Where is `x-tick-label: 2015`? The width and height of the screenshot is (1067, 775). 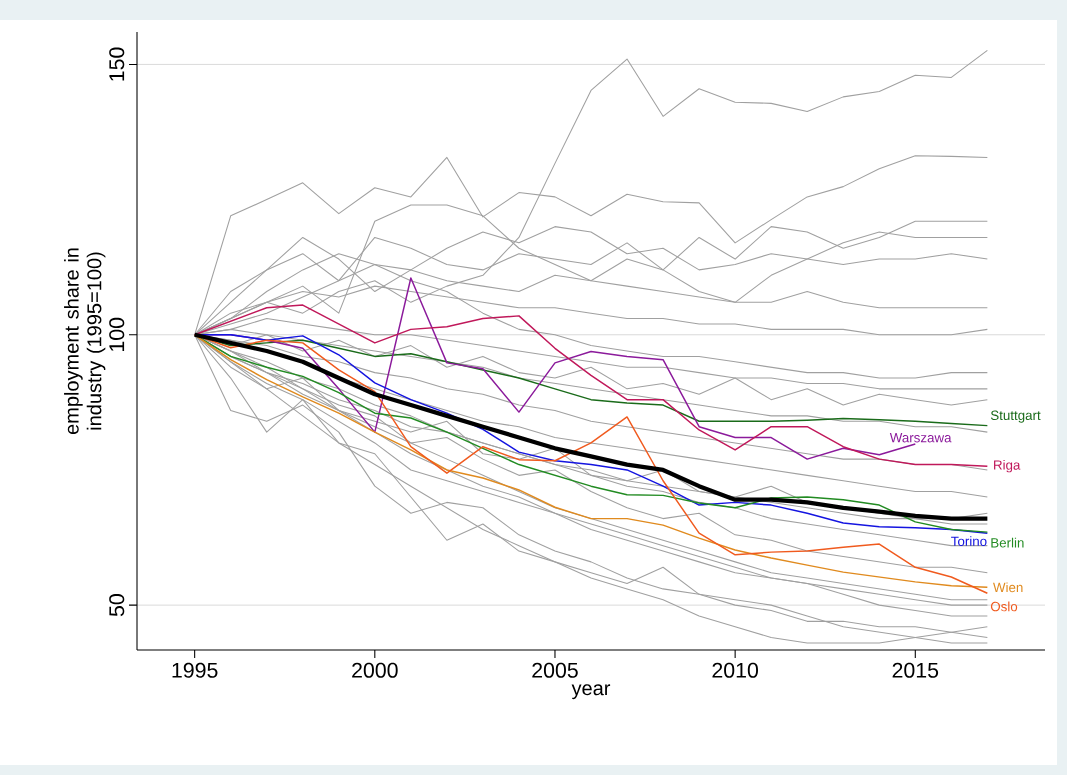 x-tick-label: 2015 is located at coordinates (915, 670).